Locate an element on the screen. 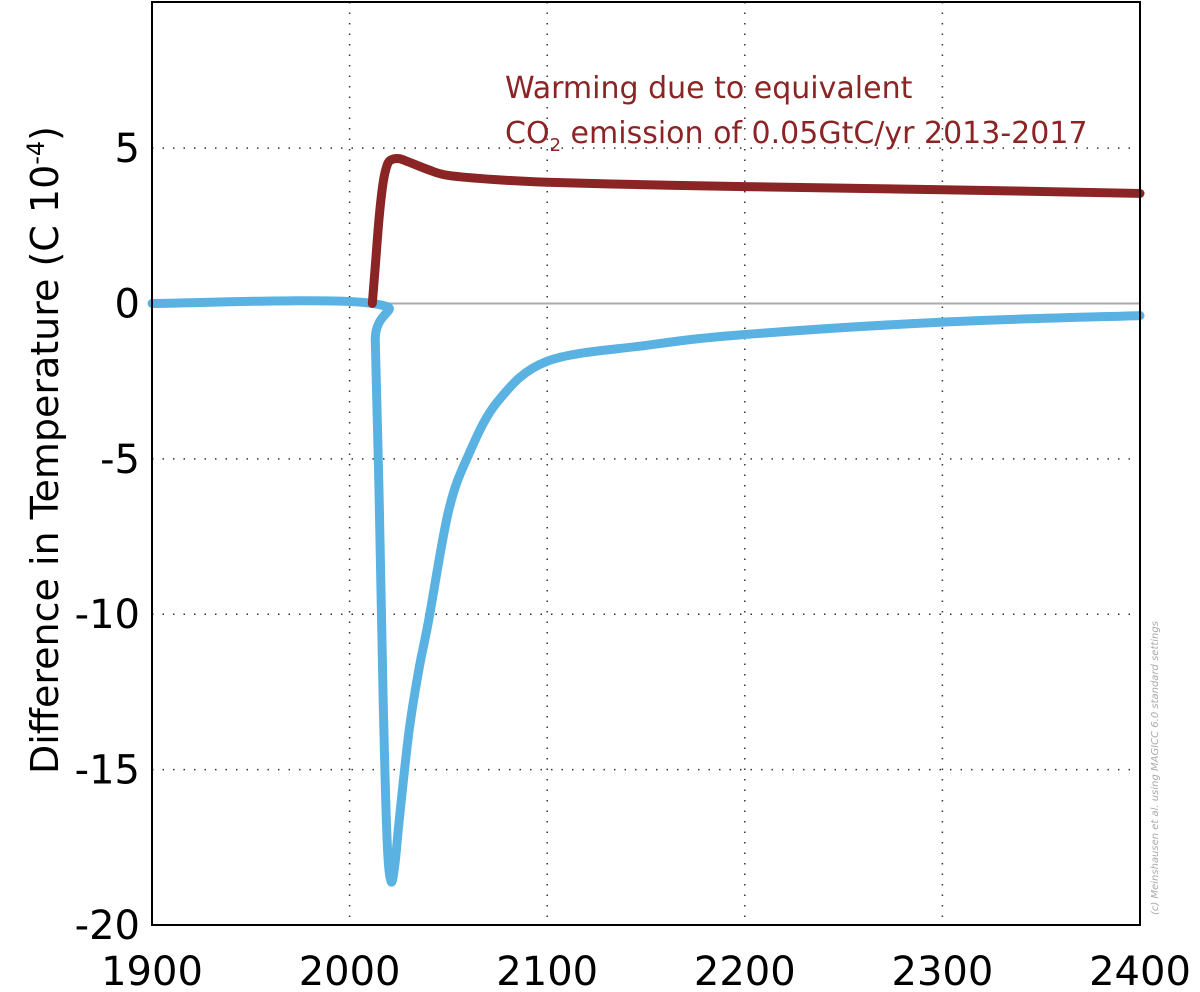  series-line is located at coordinates (756, 231).